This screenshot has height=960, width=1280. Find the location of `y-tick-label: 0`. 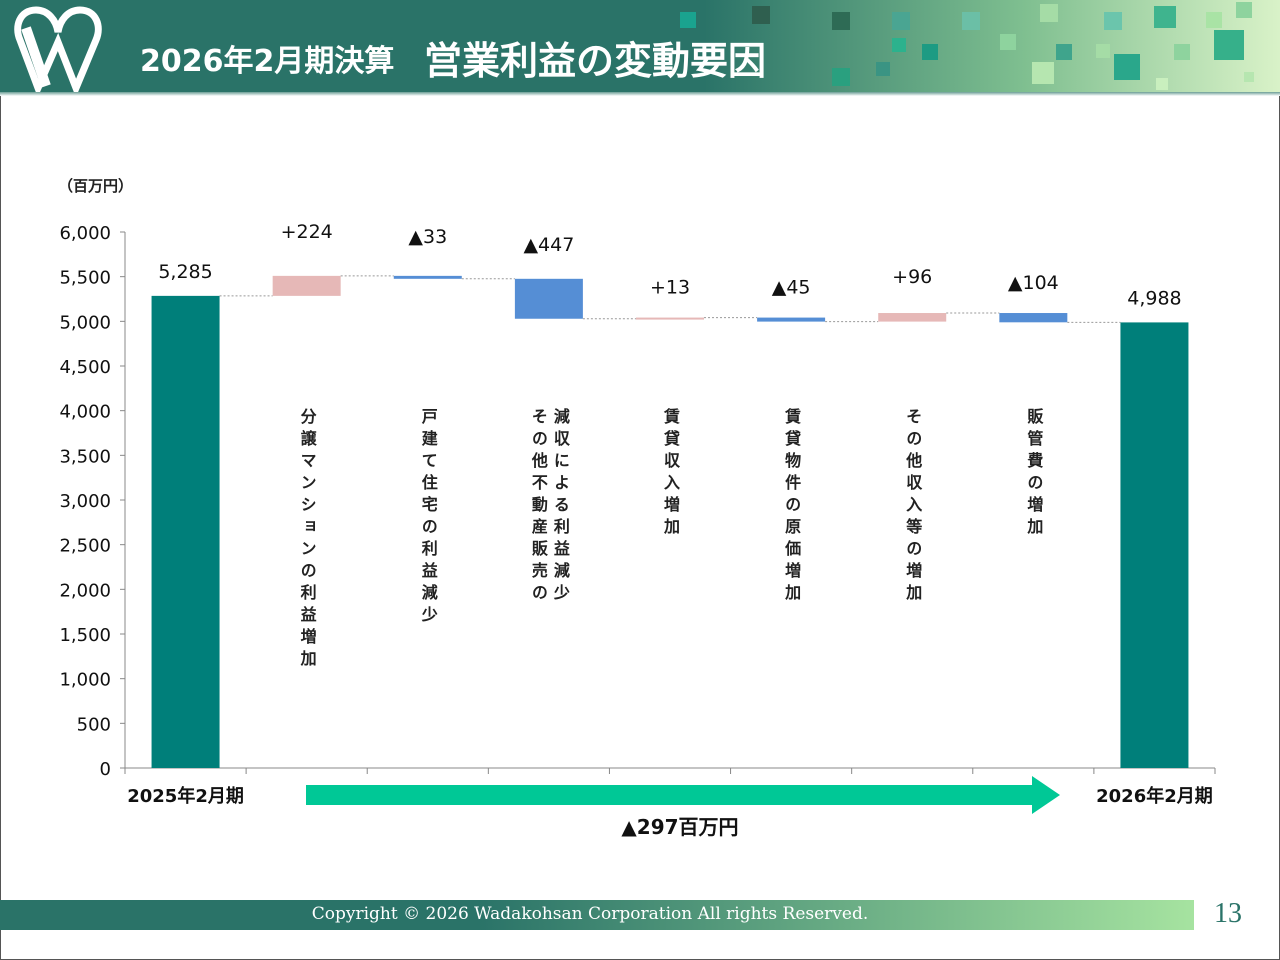

y-tick-label: 0 is located at coordinates (105, 769).